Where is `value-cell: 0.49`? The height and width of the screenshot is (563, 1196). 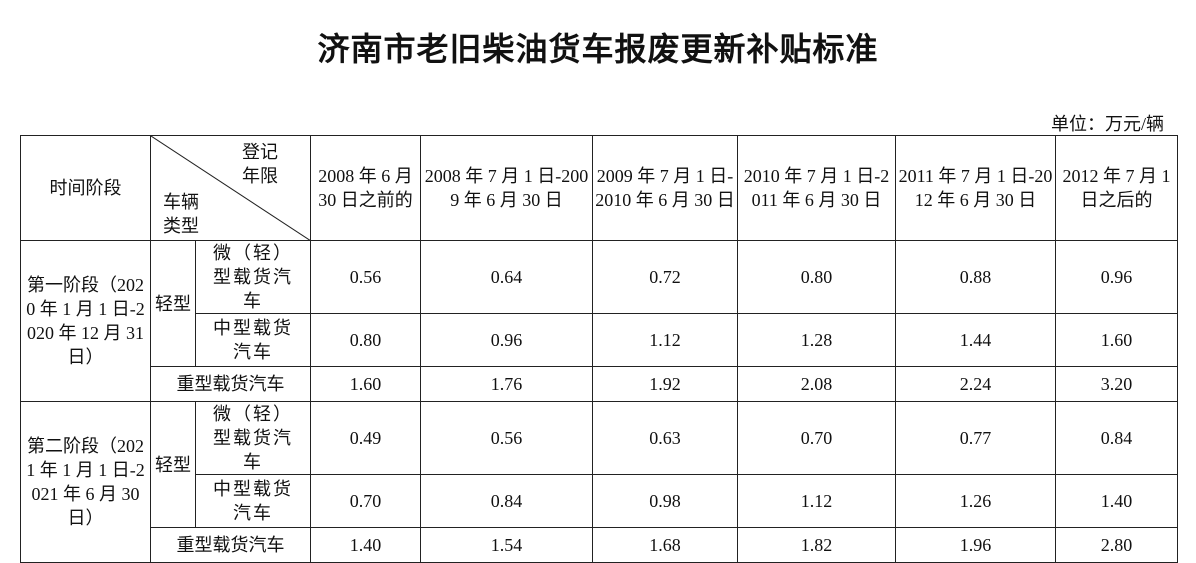
value-cell: 0.49 is located at coordinates (365, 438).